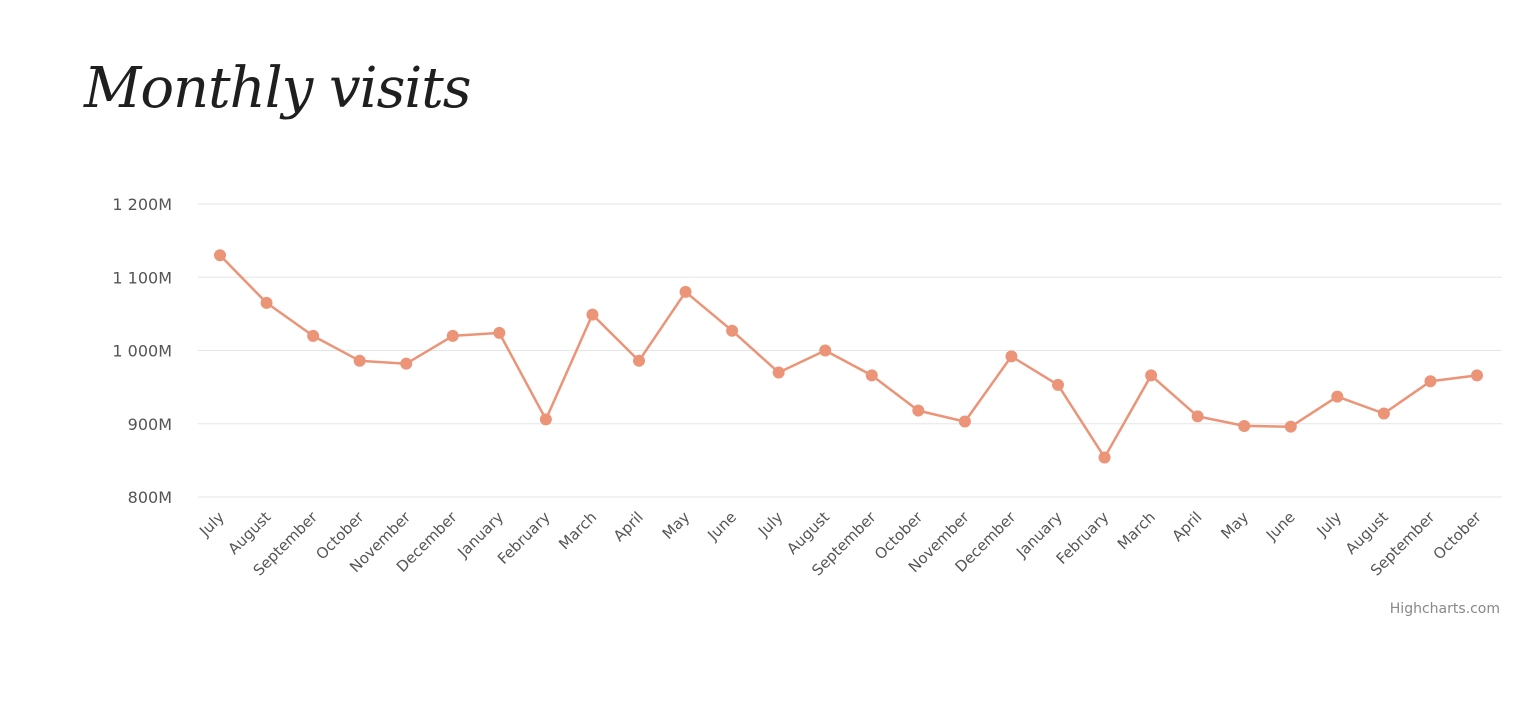 This screenshot has height=709, width=1536. What do you see at coordinates (277, 88) in the screenshot?
I see `chart-title: Monthly visits` at bounding box center [277, 88].